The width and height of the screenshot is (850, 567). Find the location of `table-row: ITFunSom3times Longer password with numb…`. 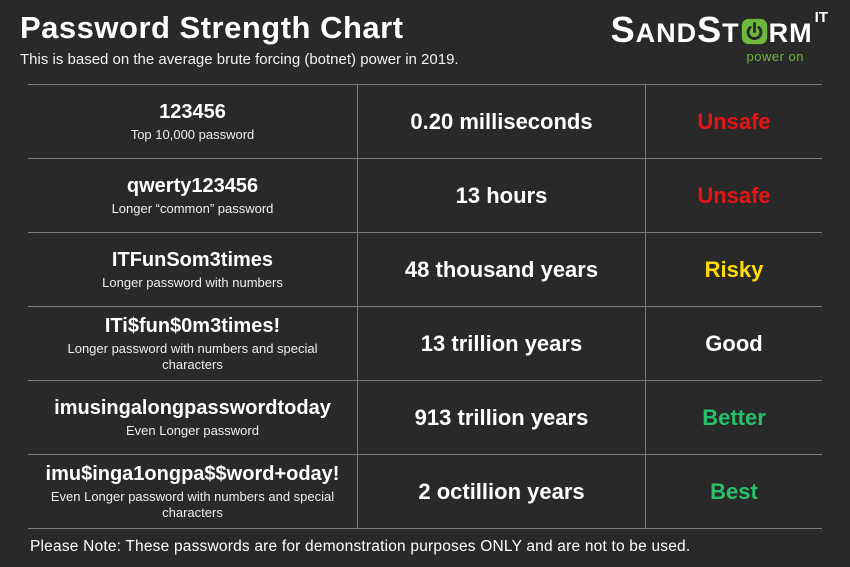

table-row: ITFunSom3times Longer password with numb… is located at coordinates (425, 270).